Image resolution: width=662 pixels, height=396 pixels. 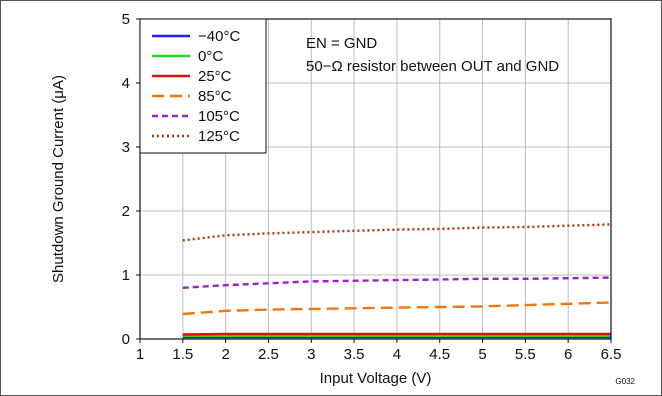 I want to click on y-tick-label: 1, so click(x=126, y=275).